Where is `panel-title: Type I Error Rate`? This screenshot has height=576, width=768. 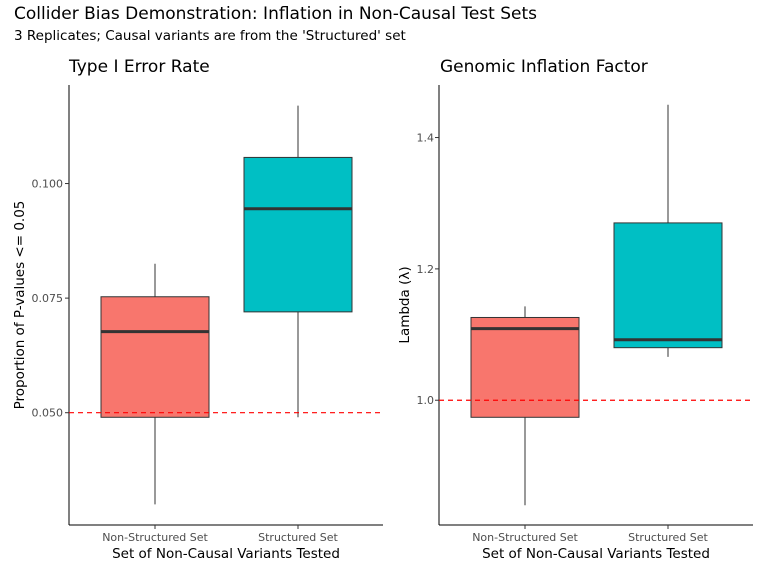 panel-title: Type I Error Rate is located at coordinates (139, 67).